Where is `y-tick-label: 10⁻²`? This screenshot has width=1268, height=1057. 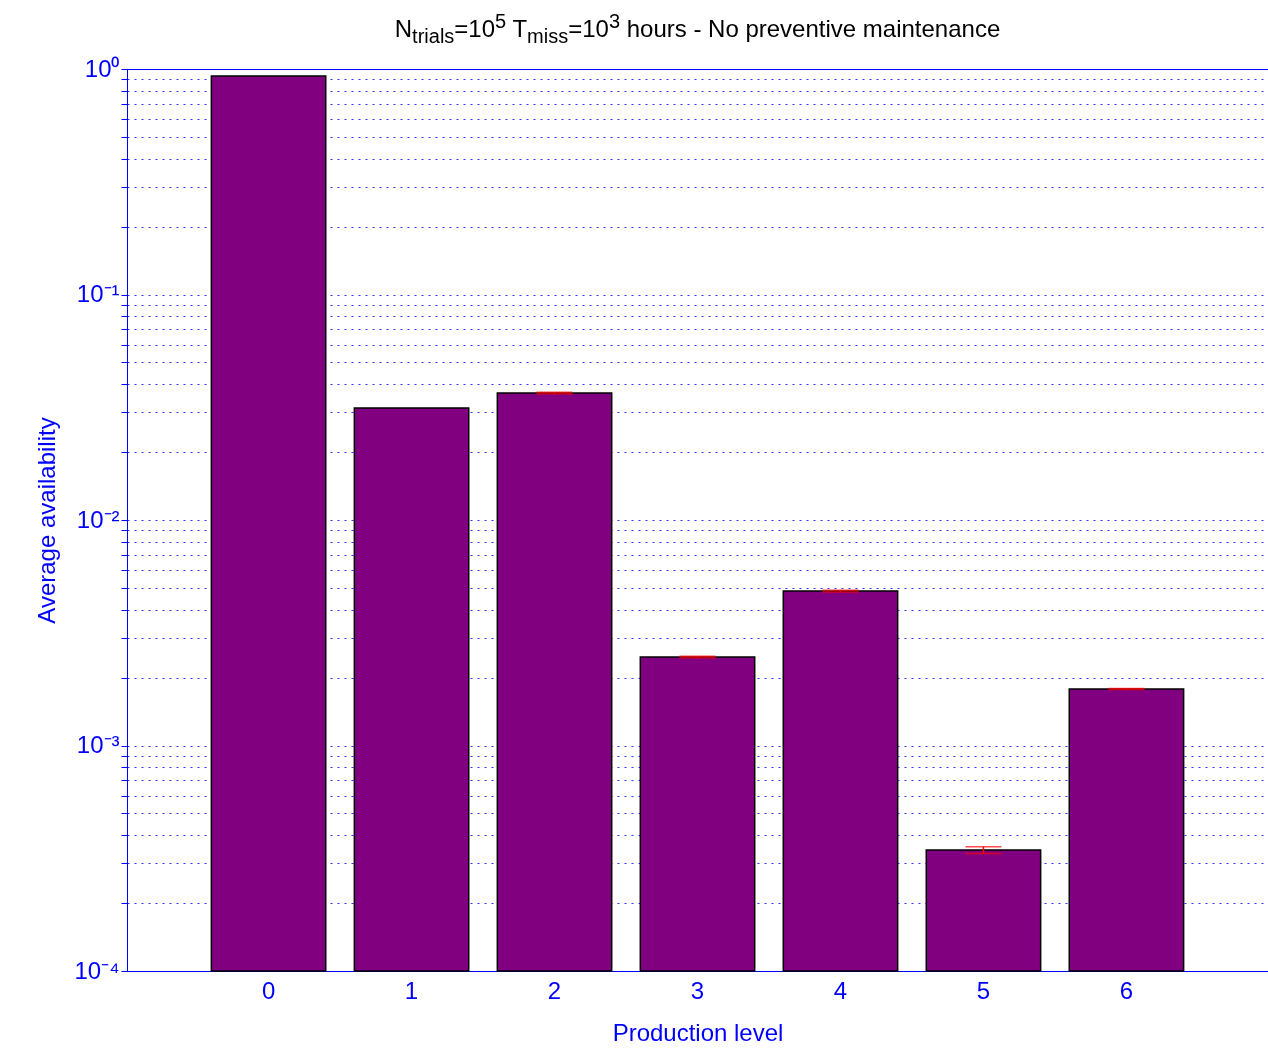
y-tick-label: 10⁻² is located at coordinates (98, 519).